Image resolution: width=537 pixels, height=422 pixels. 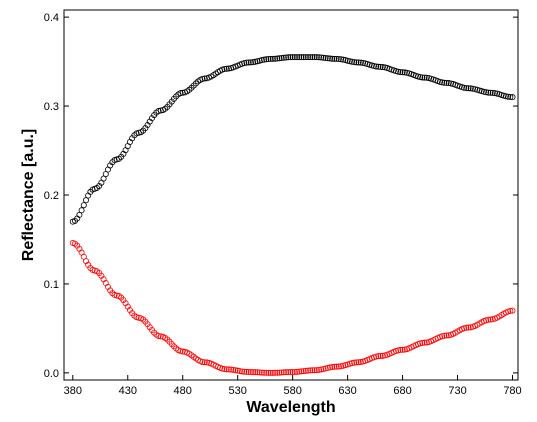 What do you see at coordinates (128, 391) in the screenshot?
I see `x-tick-label: 430` at bounding box center [128, 391].